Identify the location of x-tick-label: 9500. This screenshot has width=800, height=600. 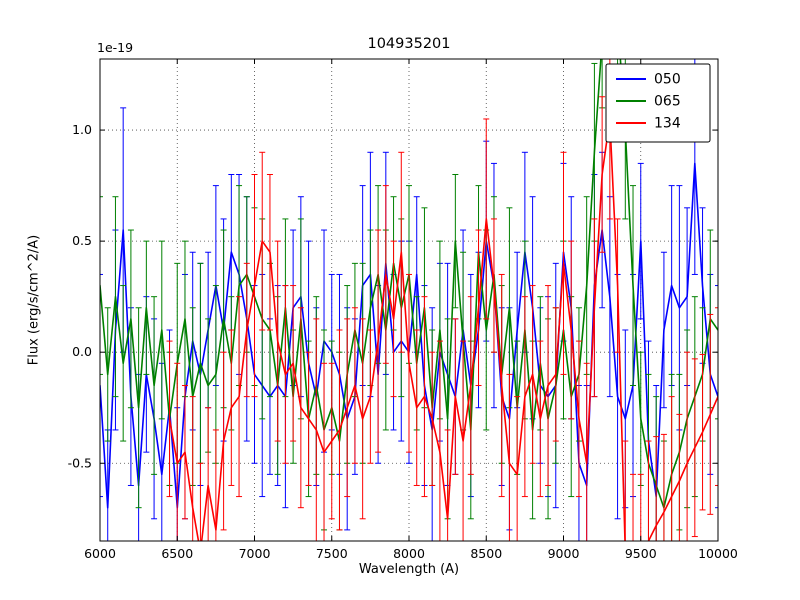
(641, 553).